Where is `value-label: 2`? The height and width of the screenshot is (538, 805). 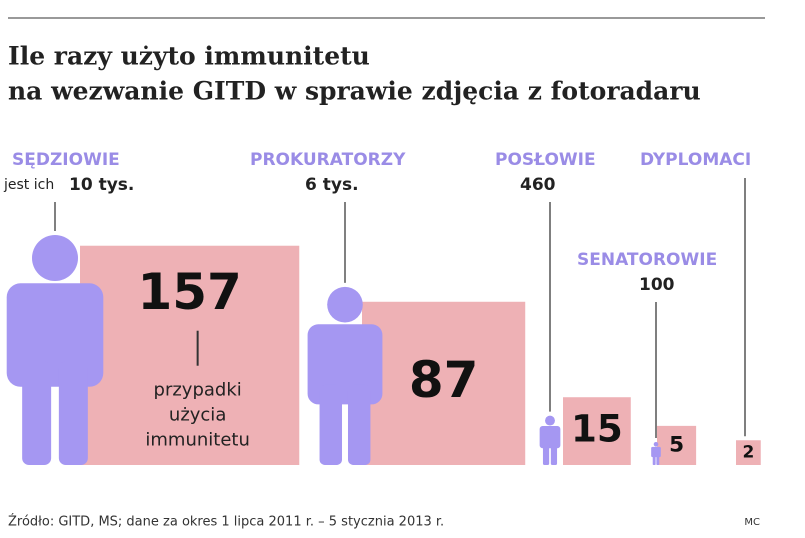
value-label: 2 is located at coordinates (748, 453).